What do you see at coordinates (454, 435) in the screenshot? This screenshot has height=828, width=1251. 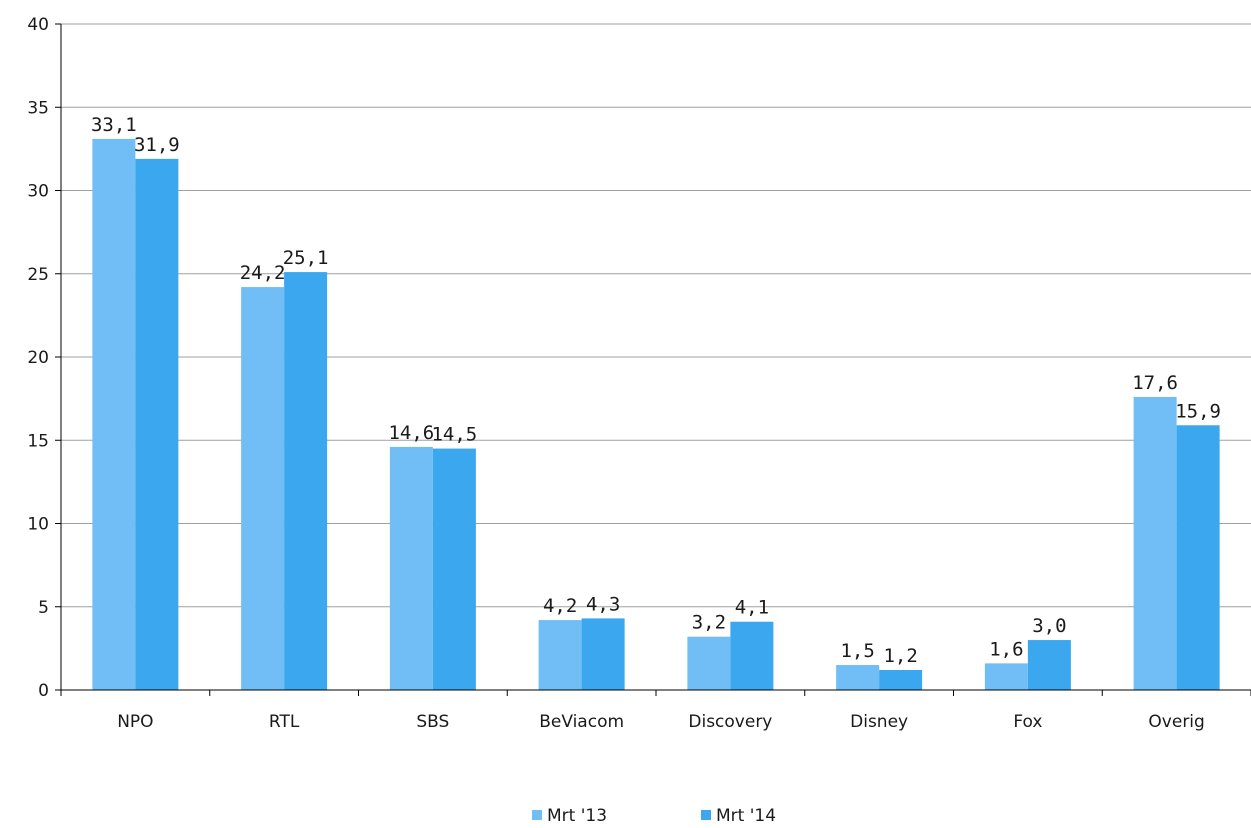 I see `data-label: 14,5` at bounding box center [454, 435].